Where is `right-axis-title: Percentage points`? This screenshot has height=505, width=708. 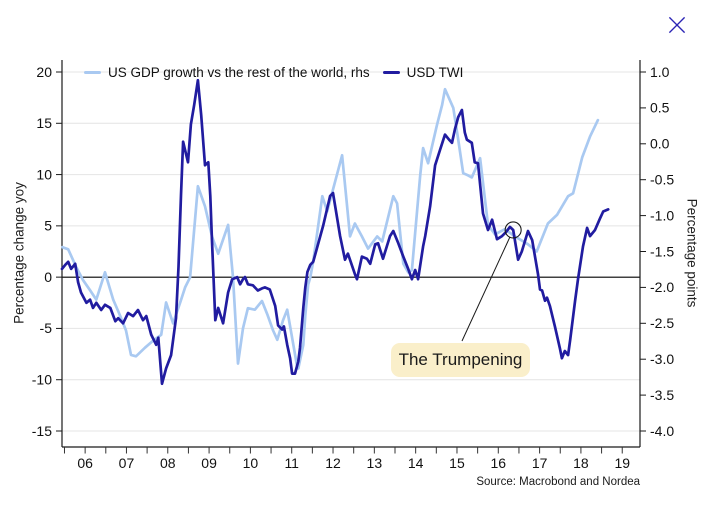 right-axis-title: Percentage points is located at coordinates (692, 253).